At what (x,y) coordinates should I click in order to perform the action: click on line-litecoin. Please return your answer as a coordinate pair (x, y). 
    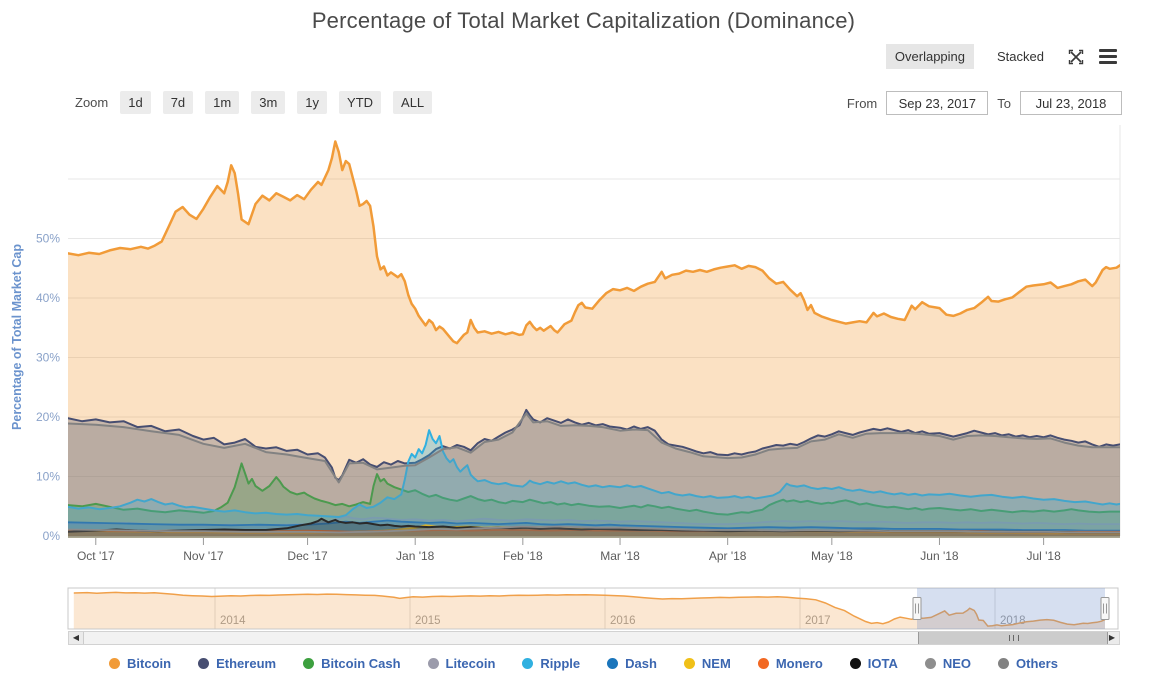
    Looking at the image, I should click on (594, 521).